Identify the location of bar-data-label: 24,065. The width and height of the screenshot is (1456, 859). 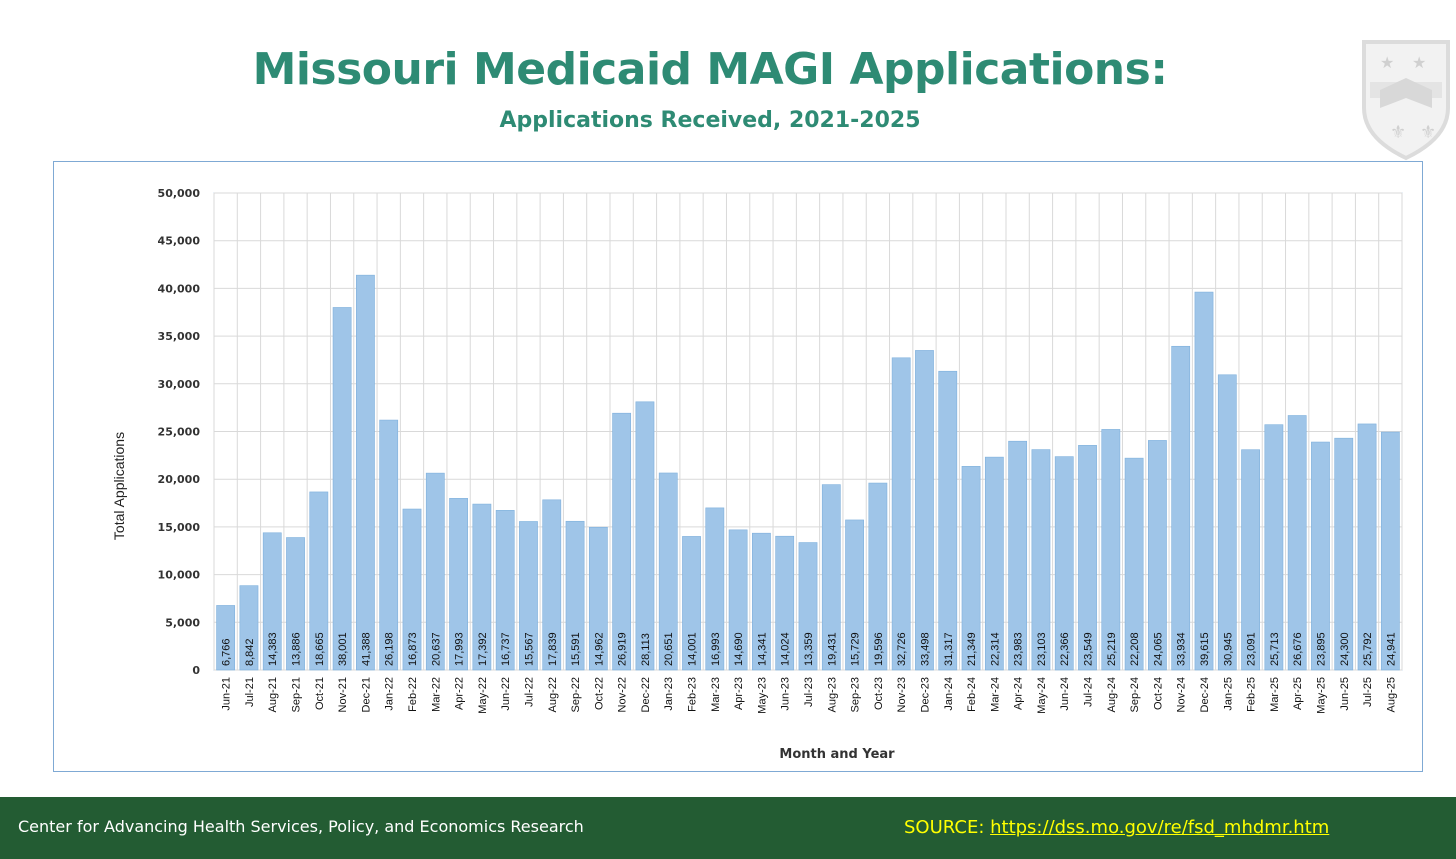
(1158, 649).